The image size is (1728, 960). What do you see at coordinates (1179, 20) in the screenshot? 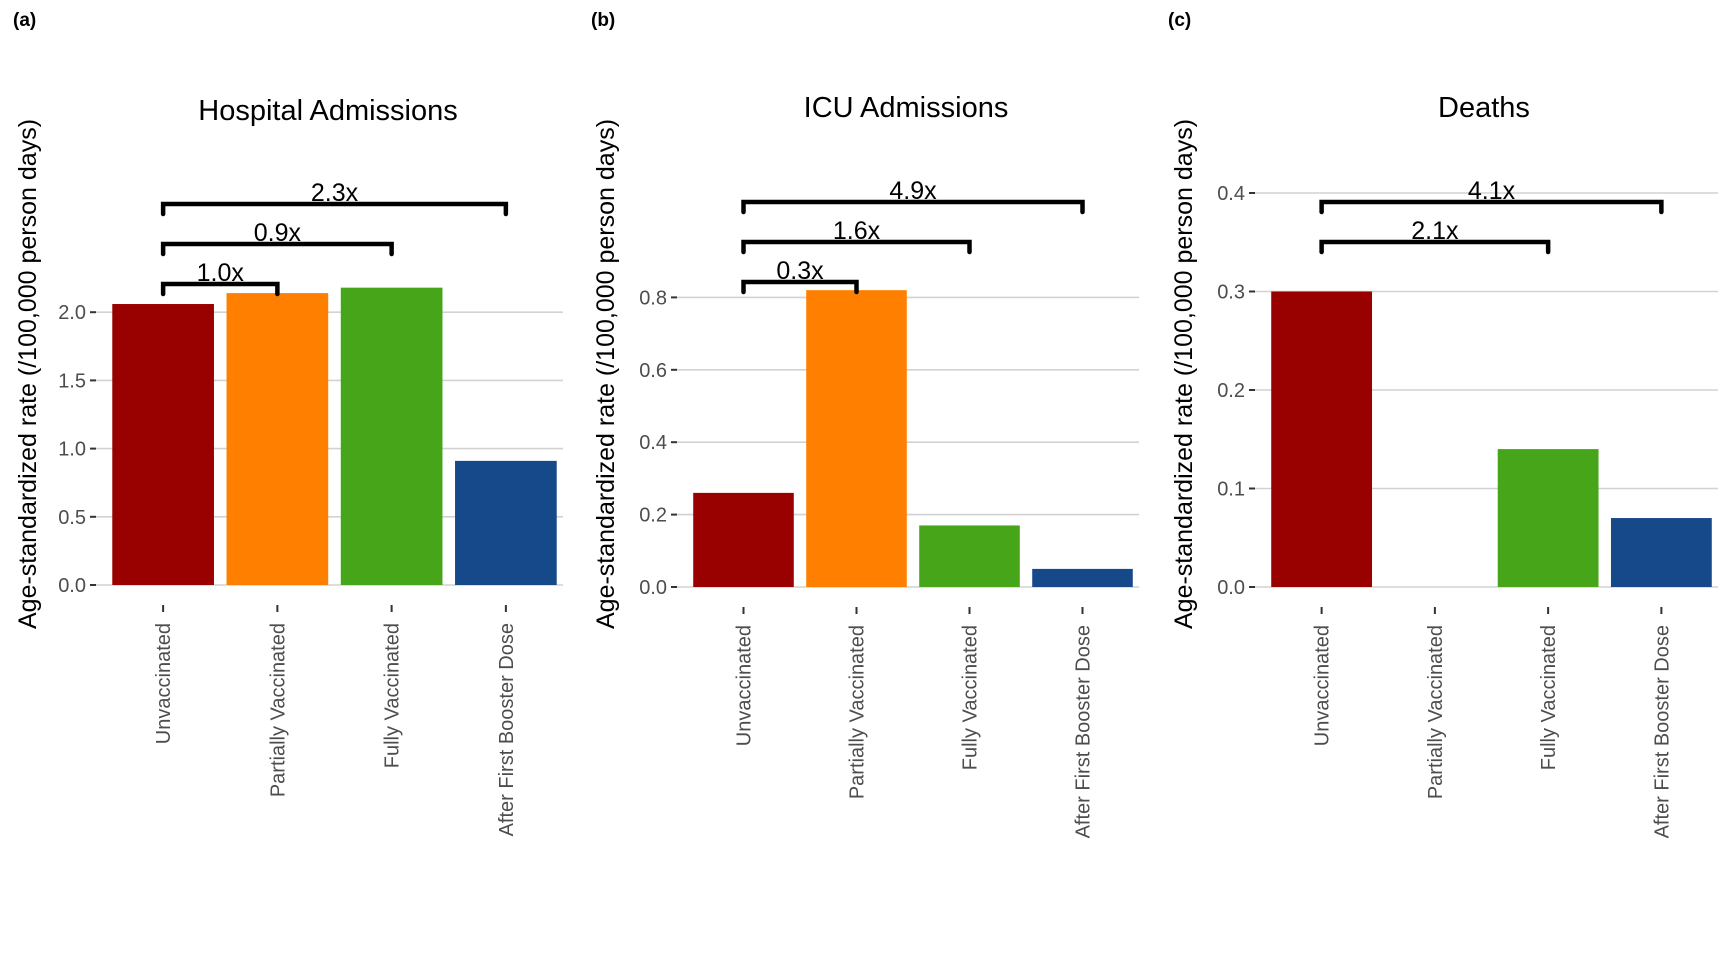
I see `panel-label: (c)` at bounding box center [1179, 20].